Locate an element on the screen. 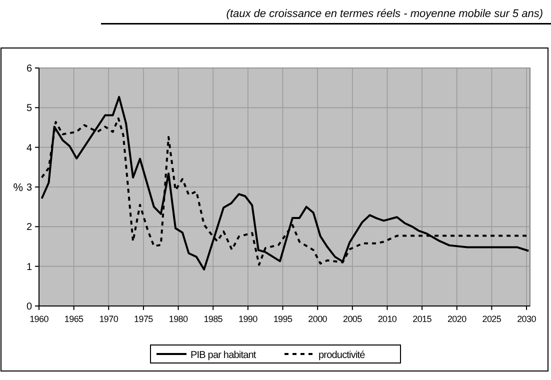 The image size is (551, 380). x-tick-label: 2015 is located at coordinates (422, 319).